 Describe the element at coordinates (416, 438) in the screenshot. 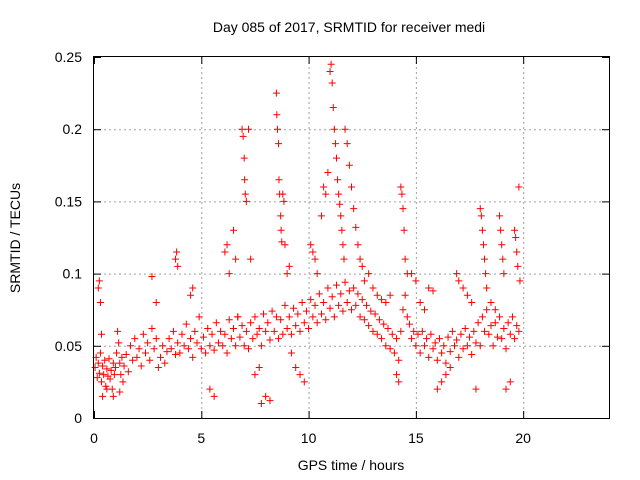

I see `x-tick-label: 15` at that location.